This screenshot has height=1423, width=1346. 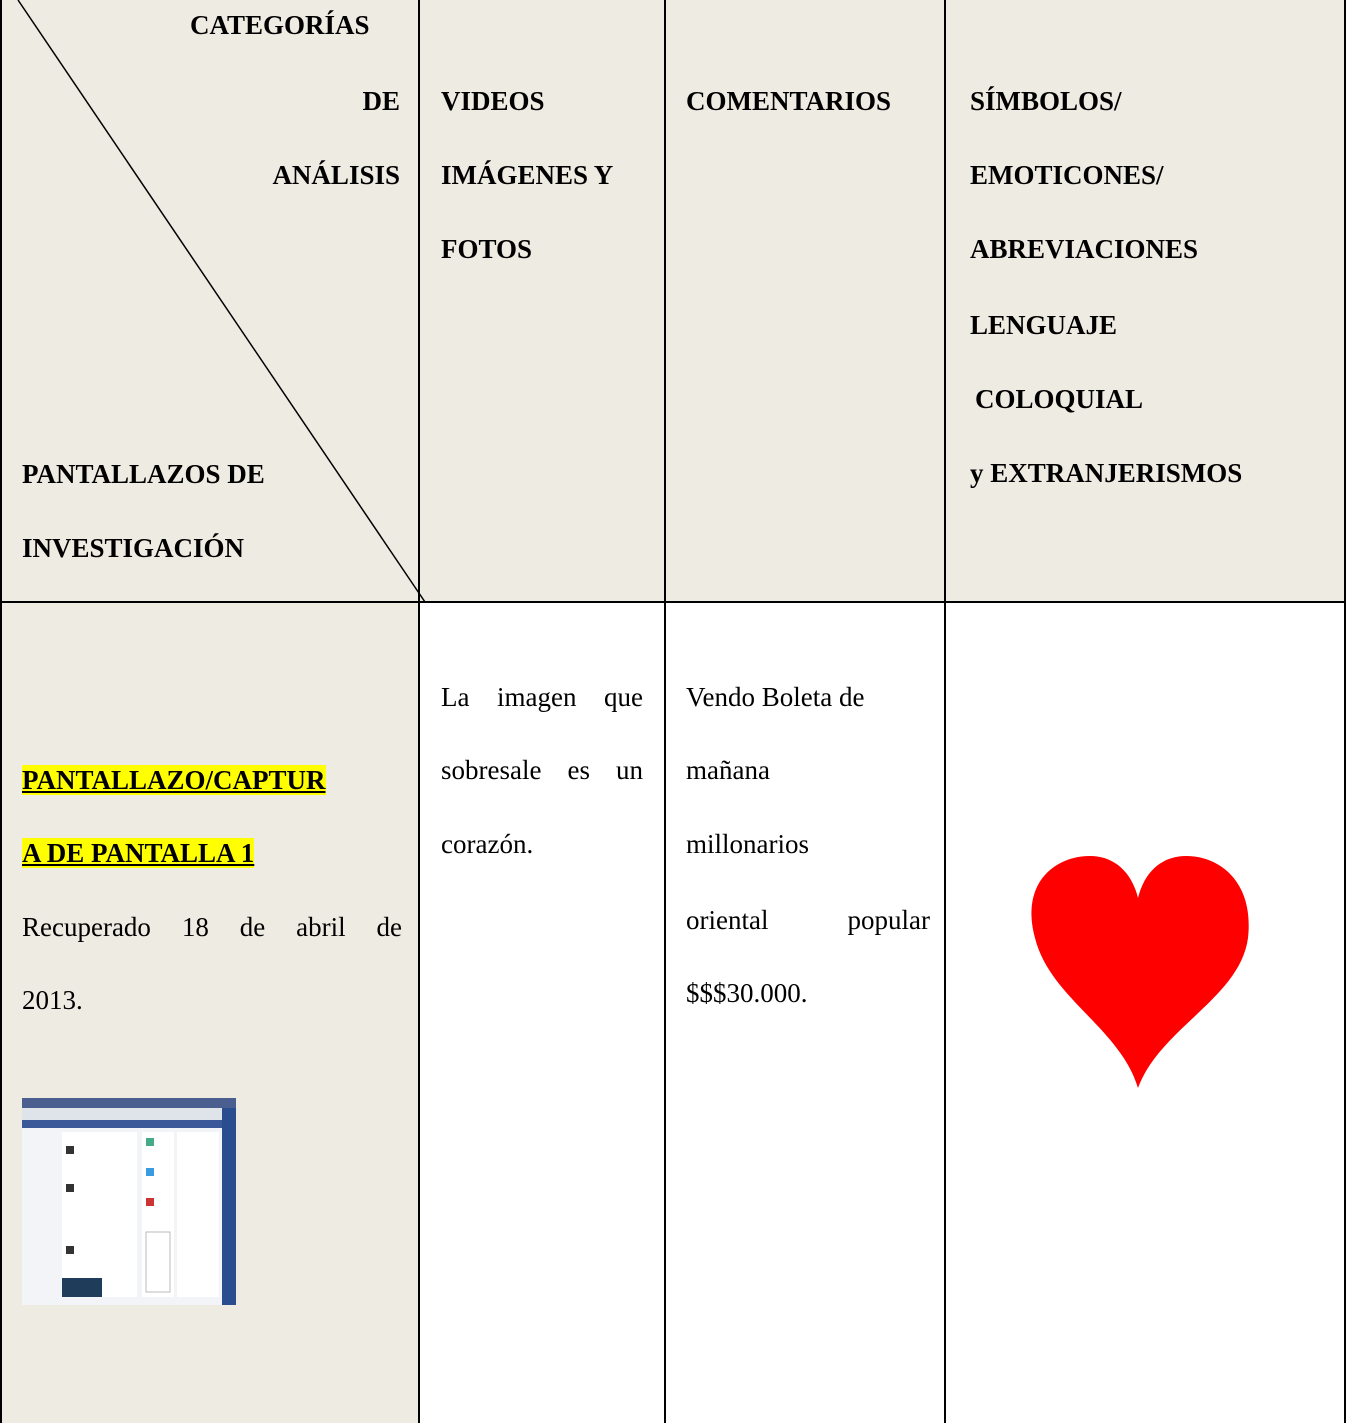 I want to click on cell-text: La imagen que, so click(x=542, y=697).